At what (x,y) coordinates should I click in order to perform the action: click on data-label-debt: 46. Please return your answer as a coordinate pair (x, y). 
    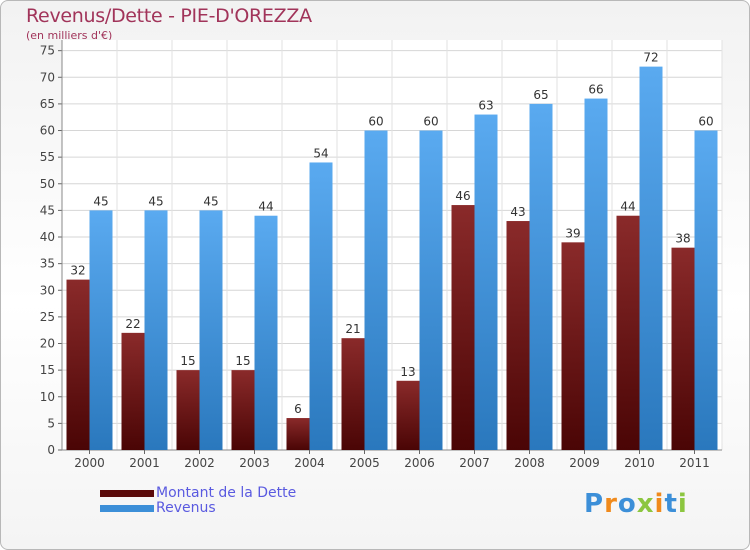
    Looking at the image, I should click on (462, 196).